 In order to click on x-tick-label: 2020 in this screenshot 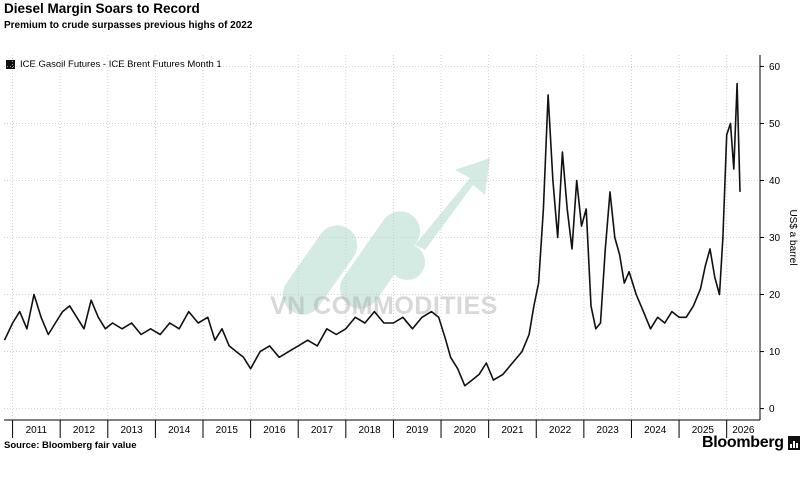, I will do `click(465, 430)`.